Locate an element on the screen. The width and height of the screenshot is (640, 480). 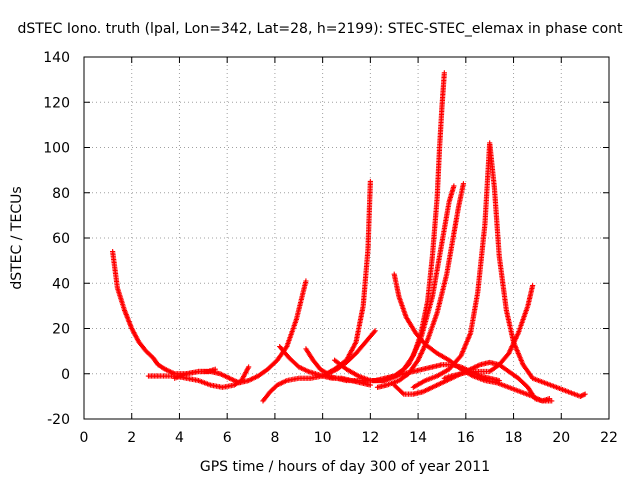
x-tick-label: 4 is located at coordinates (179, 438).